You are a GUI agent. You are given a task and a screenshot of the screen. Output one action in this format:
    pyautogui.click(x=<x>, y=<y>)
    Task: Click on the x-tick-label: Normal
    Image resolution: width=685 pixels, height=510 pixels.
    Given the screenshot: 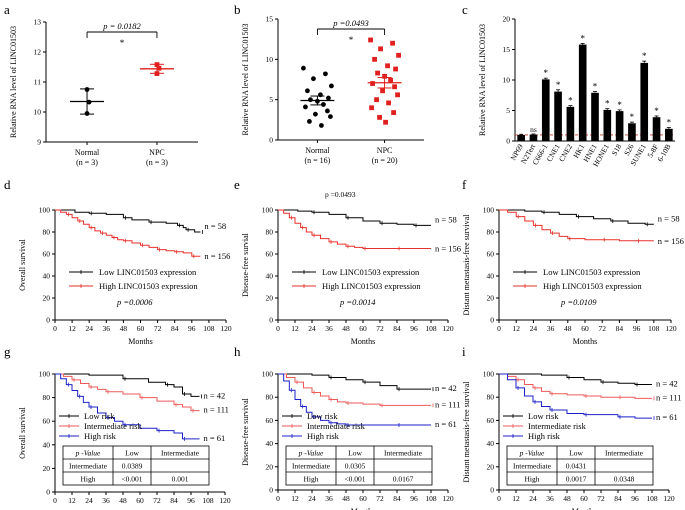 What is the action you would take?
    pyautogui.click(x=317, y=150)
    